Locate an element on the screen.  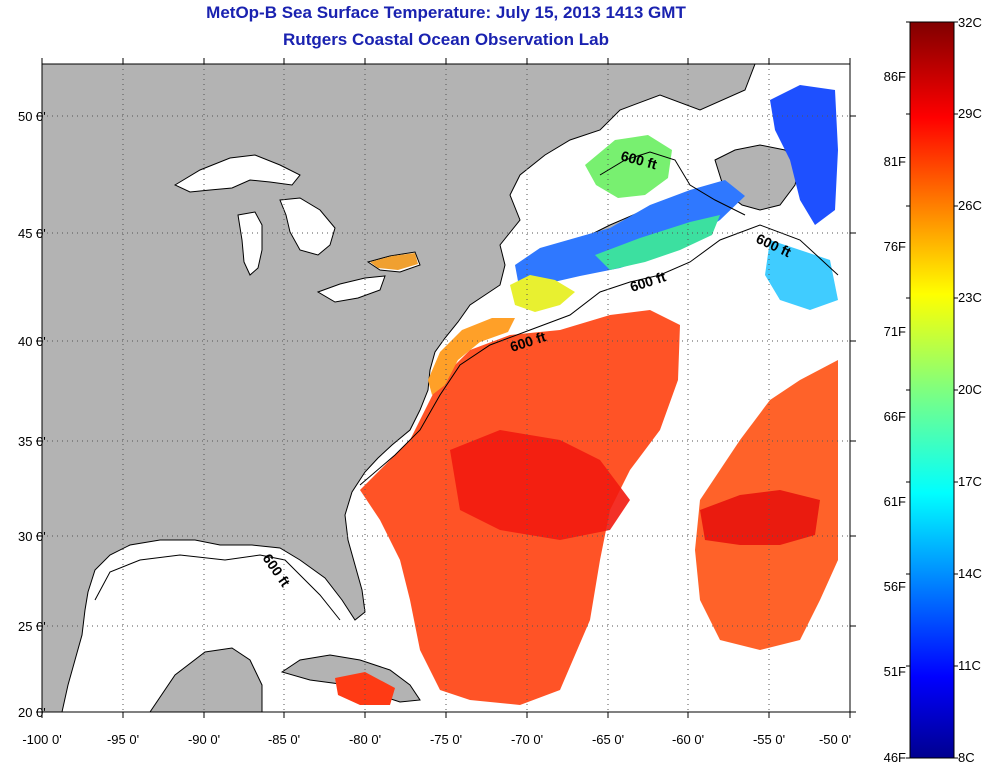
colorbar-celsius-label: 17C is located at coordinates (970, 481).